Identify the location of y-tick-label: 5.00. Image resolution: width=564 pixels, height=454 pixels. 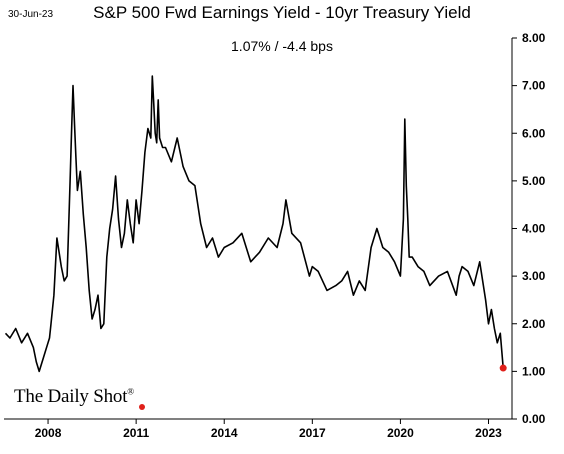
(534, 181).